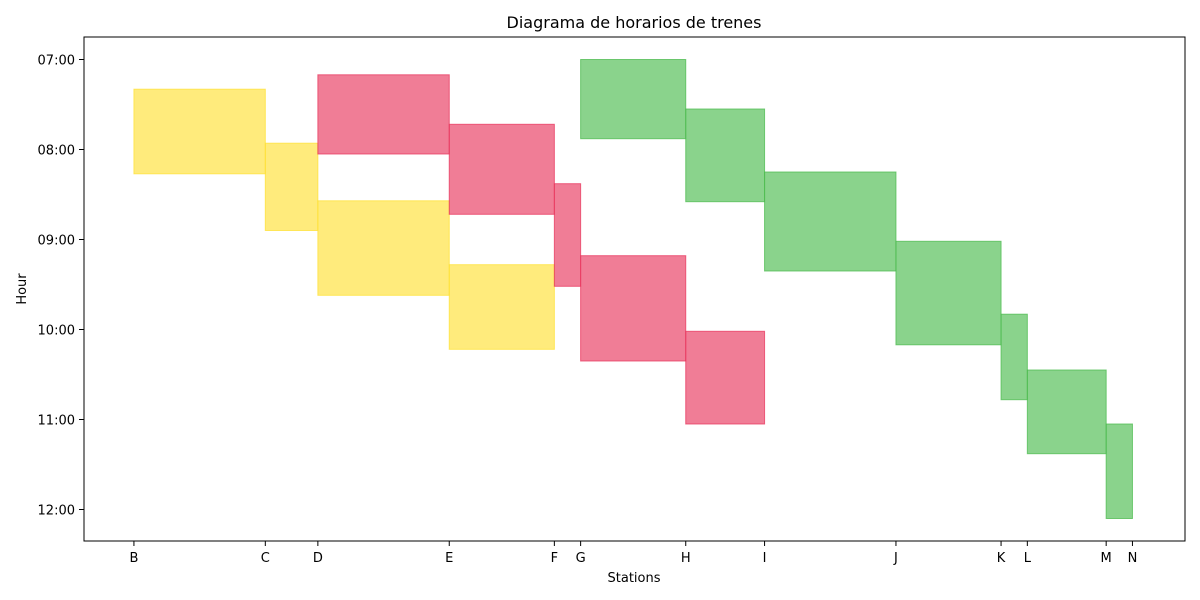 This screenshot has height=600, width=1200. Describe the element at coordinates (383, 114) in the screenshot. I see `train-2-segment-D-E` at that location.